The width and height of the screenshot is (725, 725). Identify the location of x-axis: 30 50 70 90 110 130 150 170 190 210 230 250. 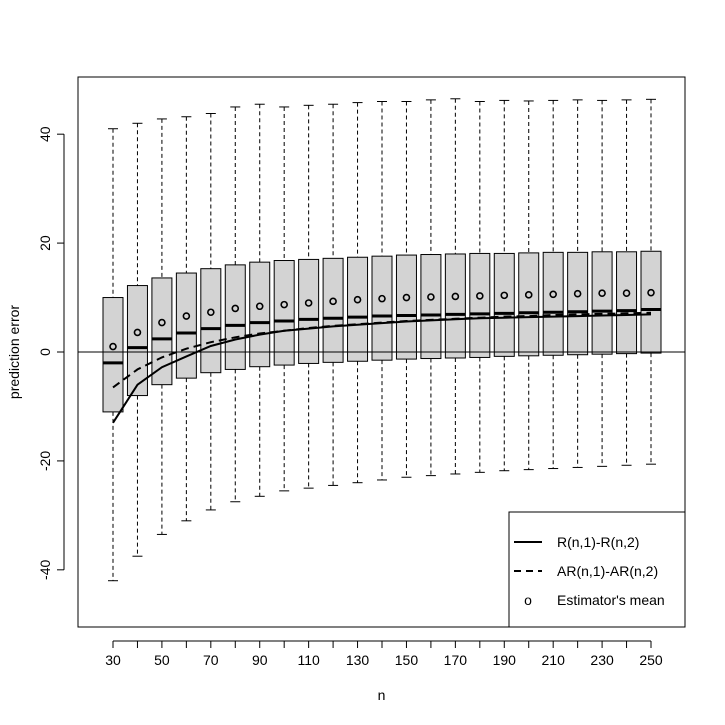
(384, 654).